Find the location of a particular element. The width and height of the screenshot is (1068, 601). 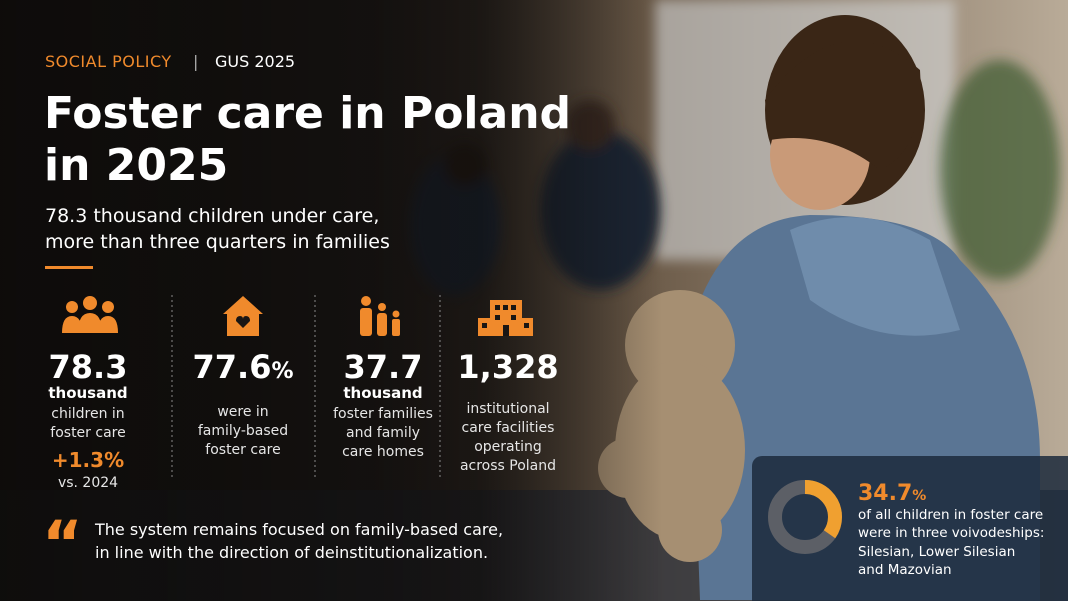

callout-line: and Mazovian is located at coordinates (905, 570).